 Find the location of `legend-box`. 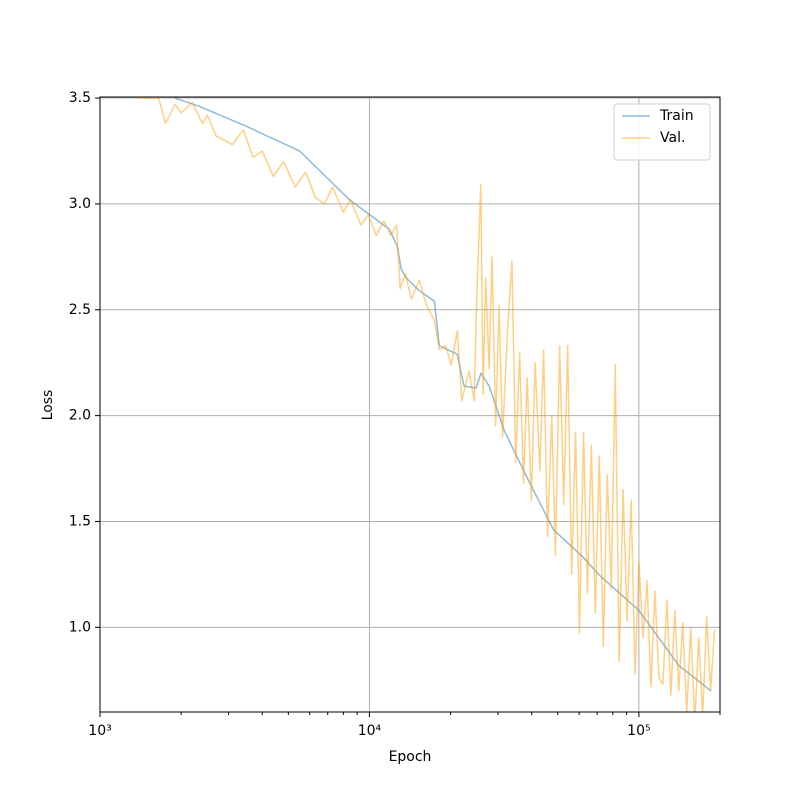

legend-box is located at coordinates (662, 132).